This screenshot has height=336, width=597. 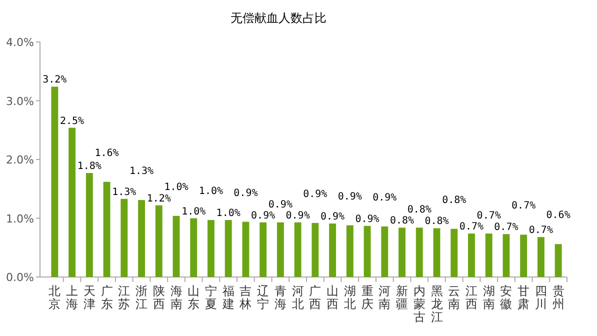 What do you see at coordinates (106, 297) in the screenshot?
I see `x-tick-label: 广东` at bounding box center [106, 297].